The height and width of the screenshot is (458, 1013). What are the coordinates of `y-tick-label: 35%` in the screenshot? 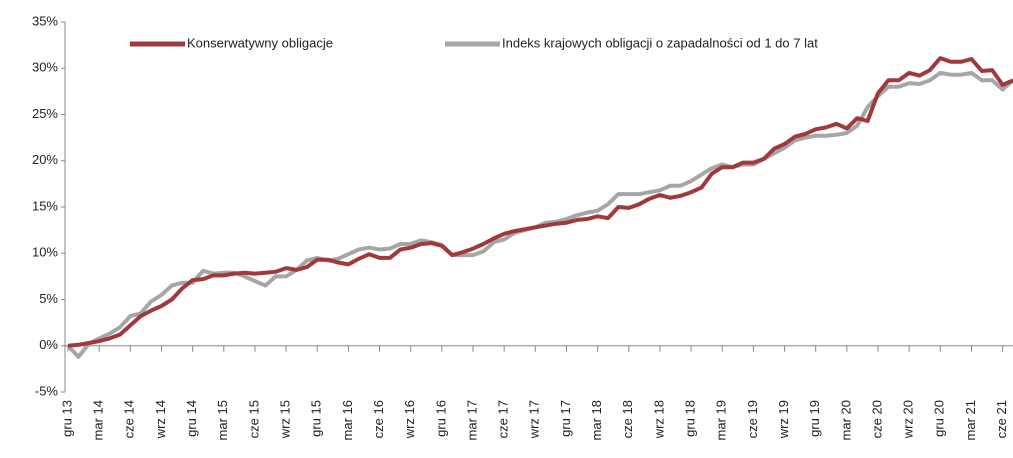 It's located at (45, 20).